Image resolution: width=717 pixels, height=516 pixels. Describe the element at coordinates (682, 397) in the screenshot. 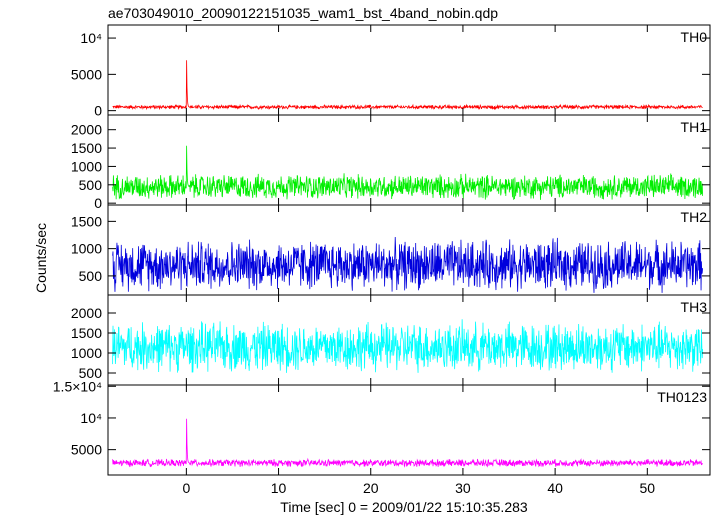

I see `panel-label-th0123: TH0123` at that location.